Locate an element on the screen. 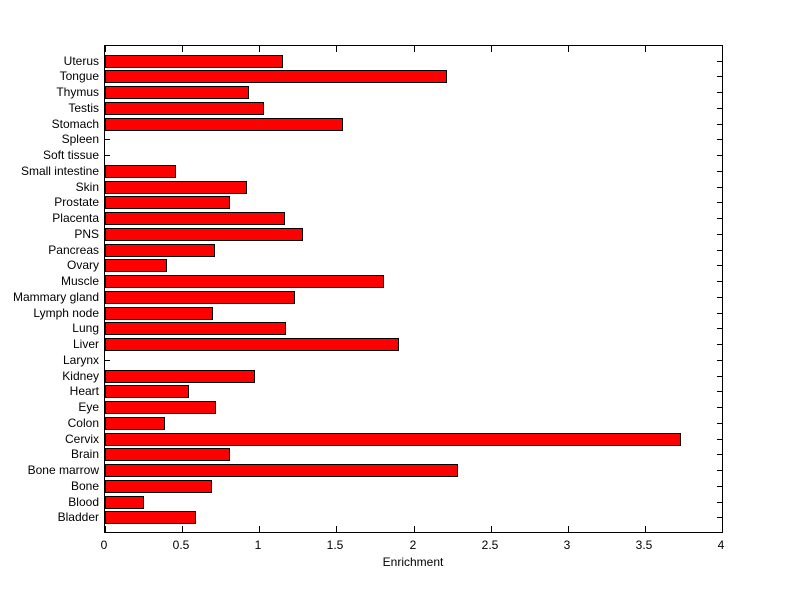 The image size is (800, 599). y-axis-label-spleen: Spleen is located at coordinates (80, 139).